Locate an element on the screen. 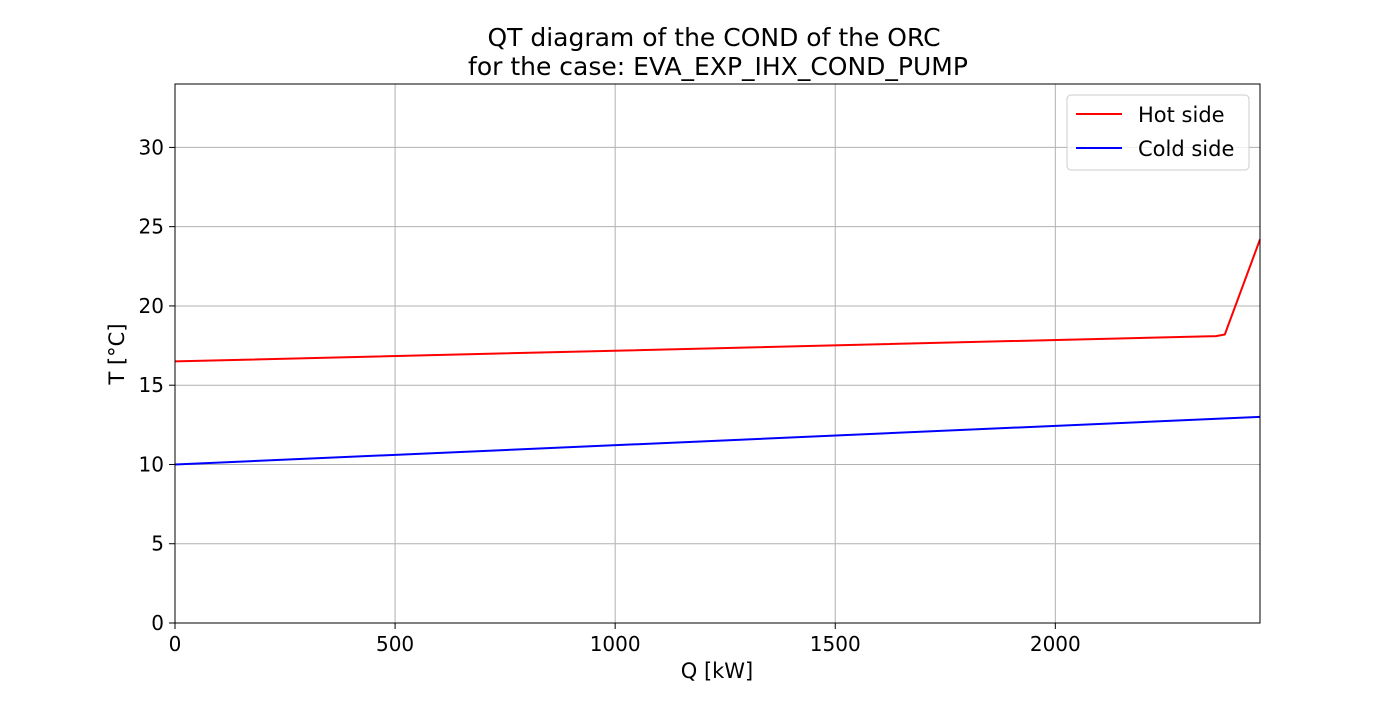  x-tick-label: 500 is located at coordinates (395, 644).